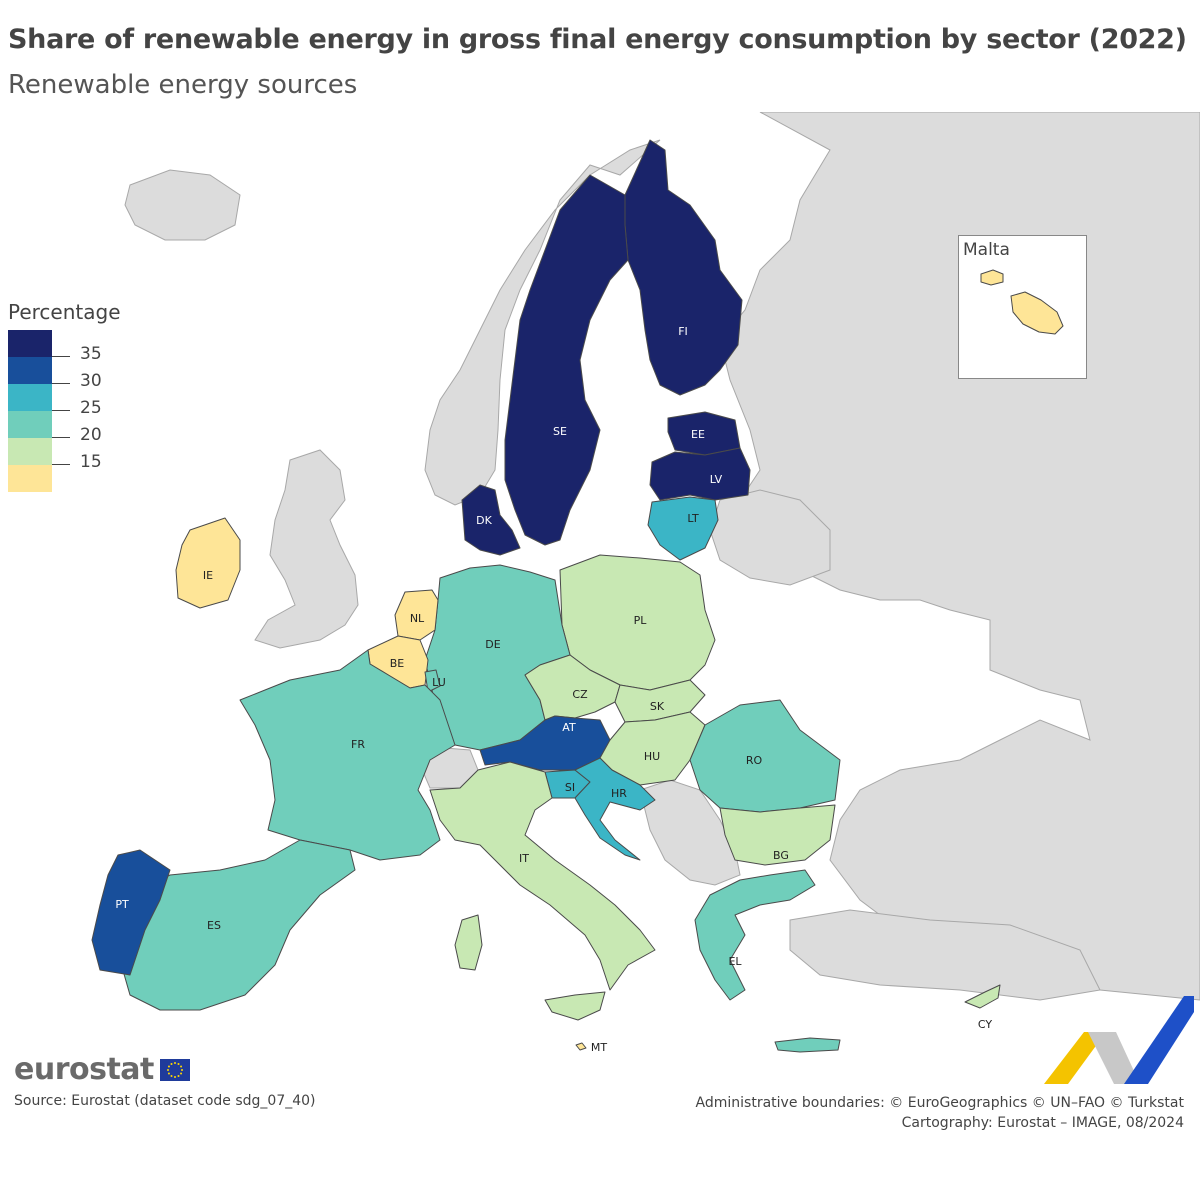 This screenshot has width=1200, height=1200. What do you see at coordinates (945, 955) in the screenshot?
I see `turkey-landmass` at bounding box center [945, 955].